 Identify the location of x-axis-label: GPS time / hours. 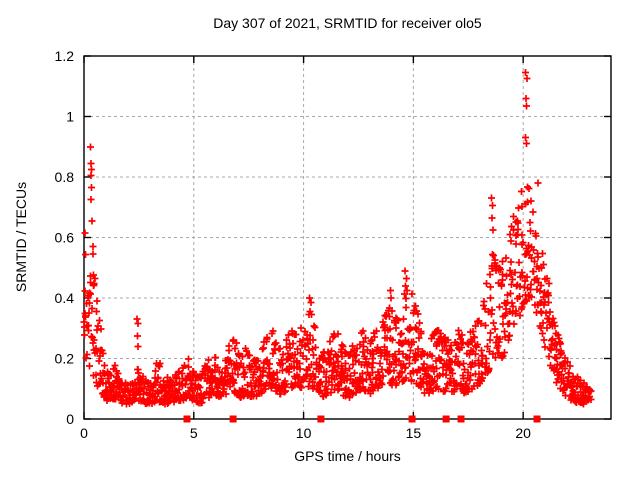
(347, 456).